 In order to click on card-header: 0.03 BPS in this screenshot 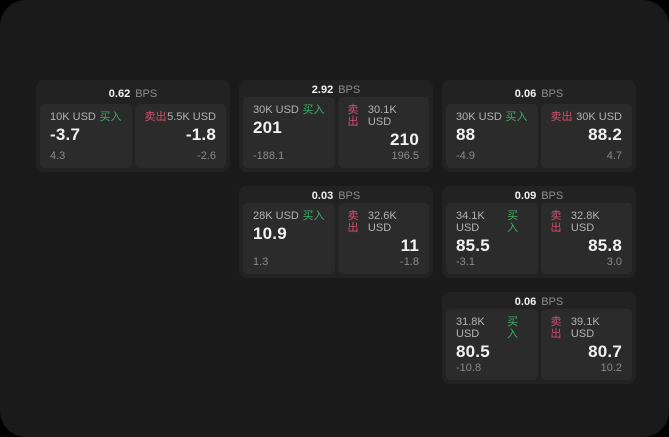, I will do `click(336, 196)`.